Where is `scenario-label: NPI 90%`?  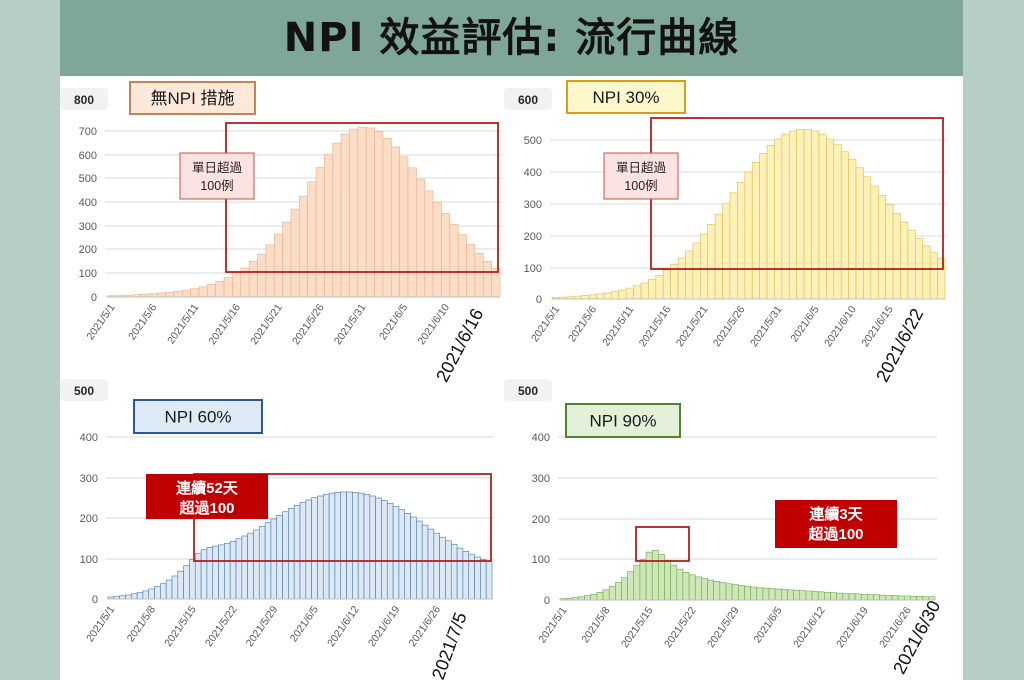
scenario-label: NPI 90% is located at coordinates (622, 421).